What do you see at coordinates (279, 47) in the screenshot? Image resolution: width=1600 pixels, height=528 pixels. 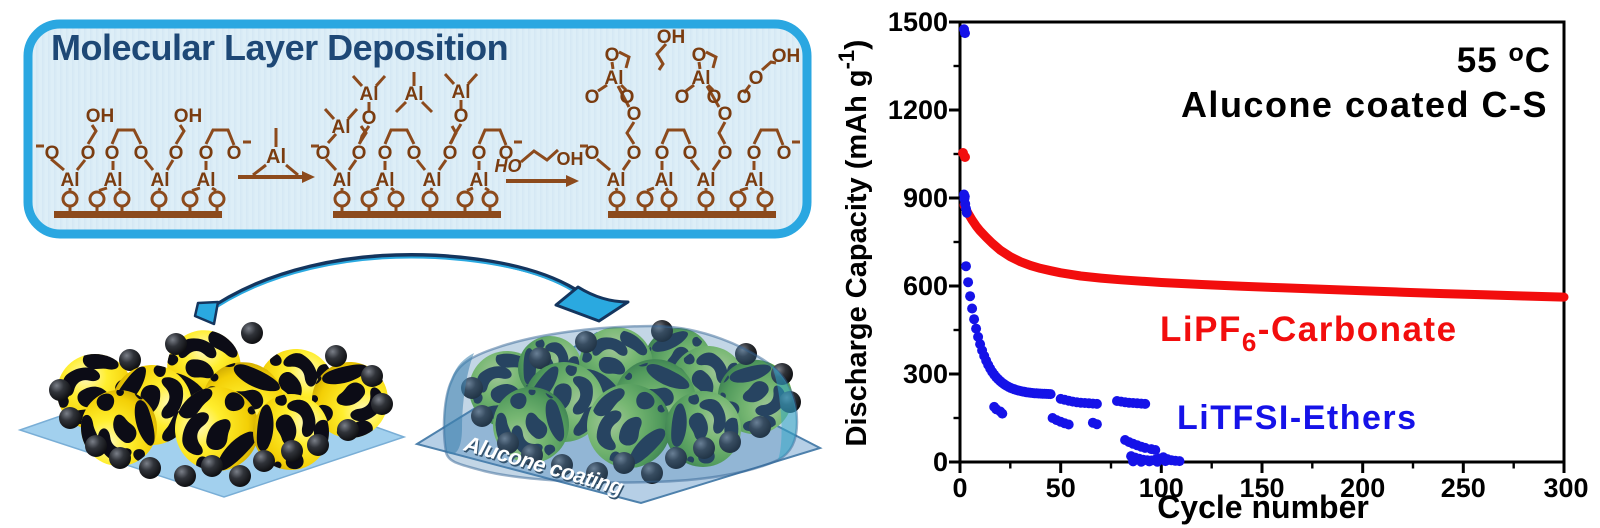 I see `svg-text: Molecular Layer Deposition` at bounding box center [279, 47].